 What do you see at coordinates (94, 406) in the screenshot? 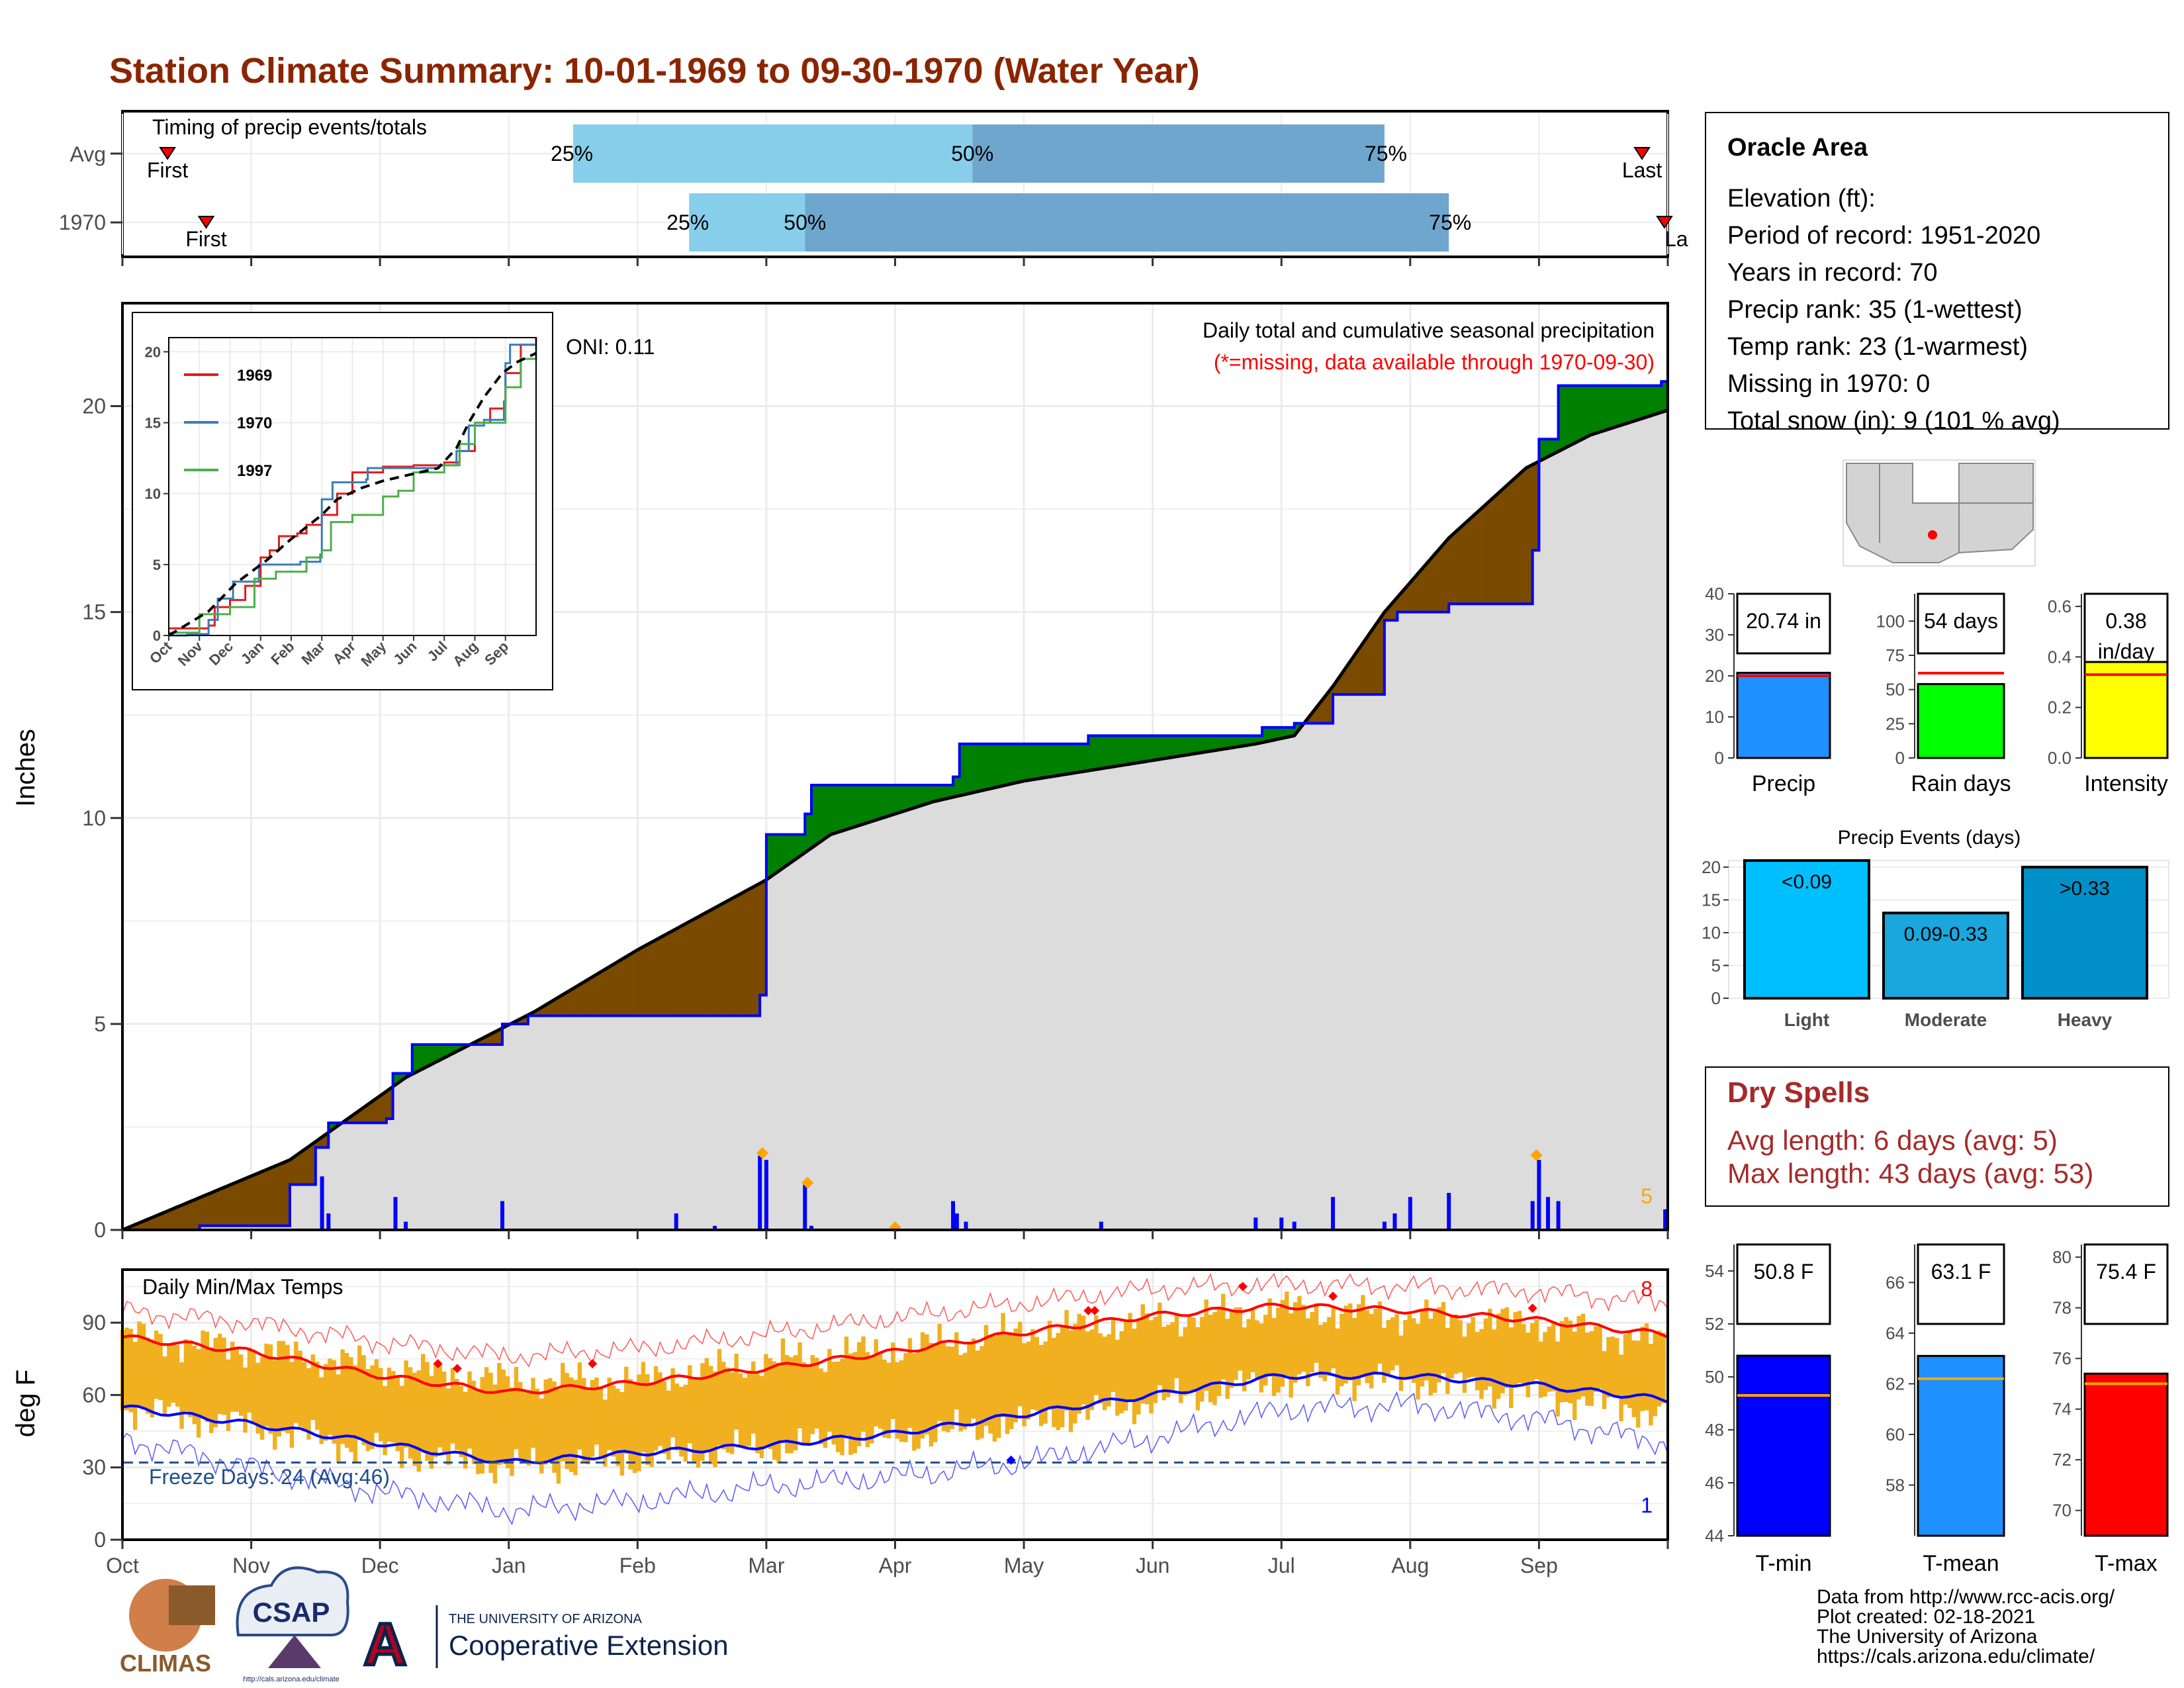
I see `precip-ytick-label: 20` at bounding box center [94, 406].